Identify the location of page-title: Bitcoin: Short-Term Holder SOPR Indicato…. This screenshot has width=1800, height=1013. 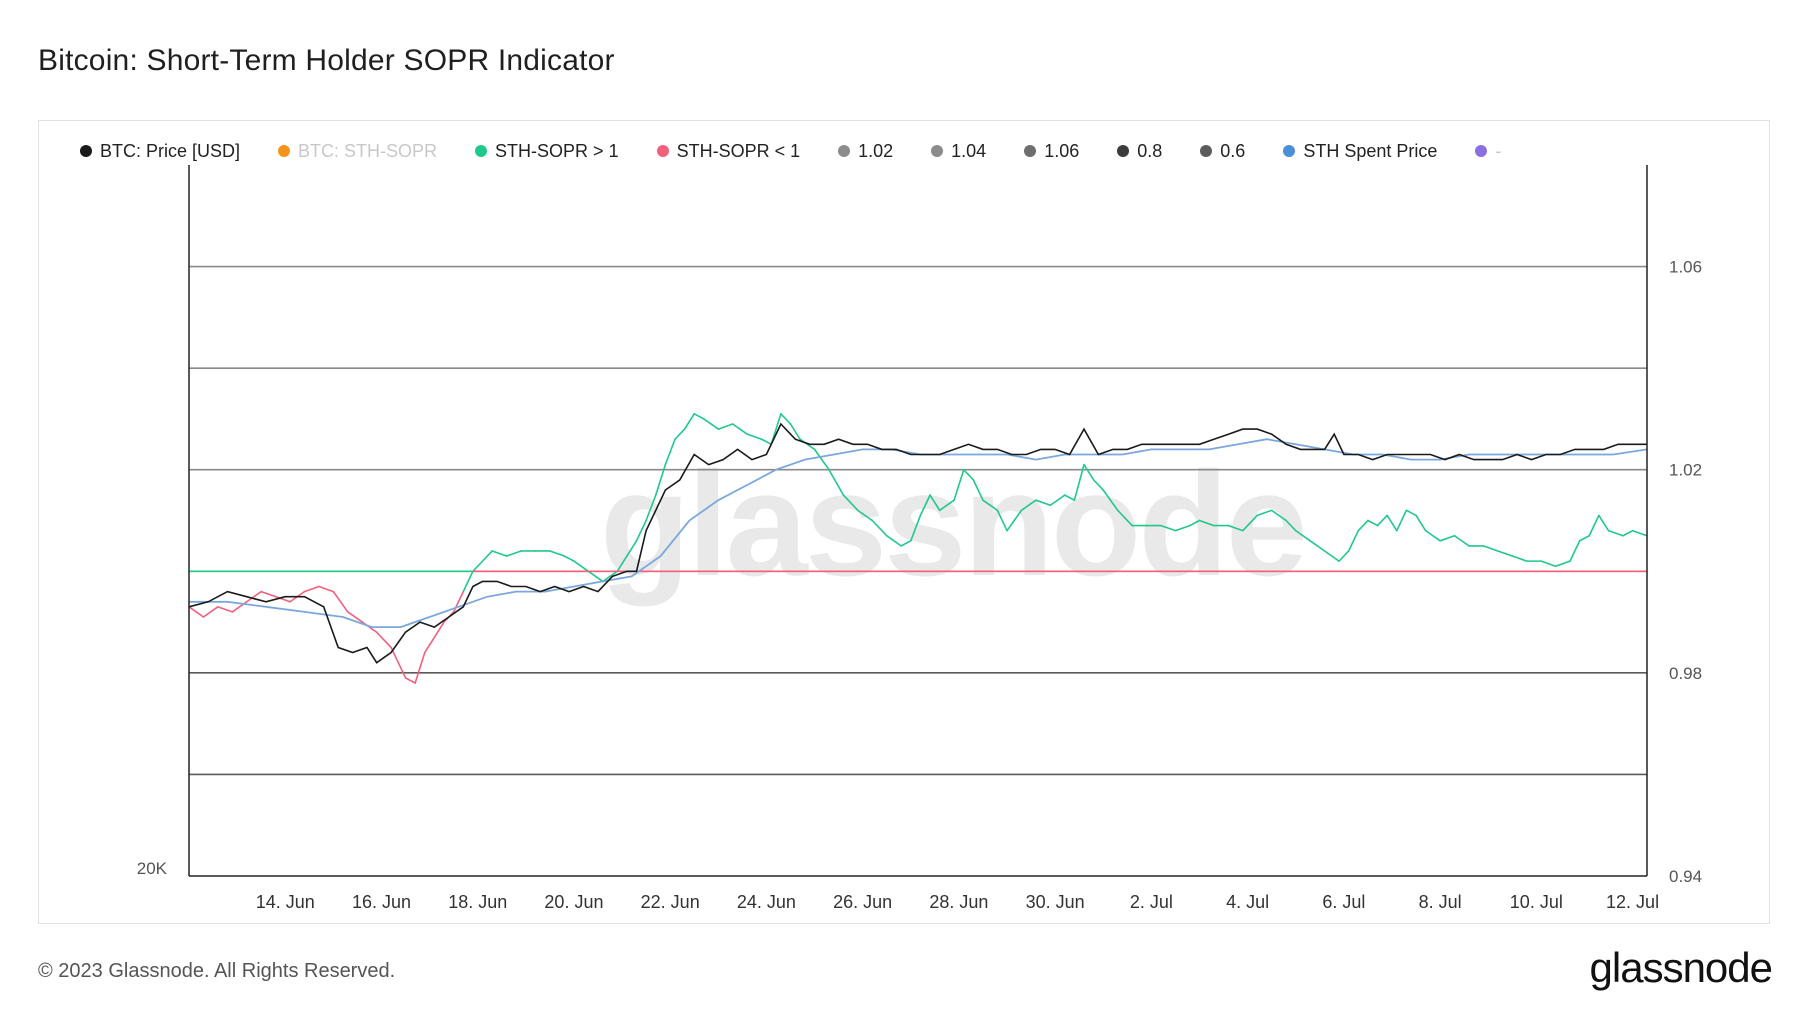
(326, 60).